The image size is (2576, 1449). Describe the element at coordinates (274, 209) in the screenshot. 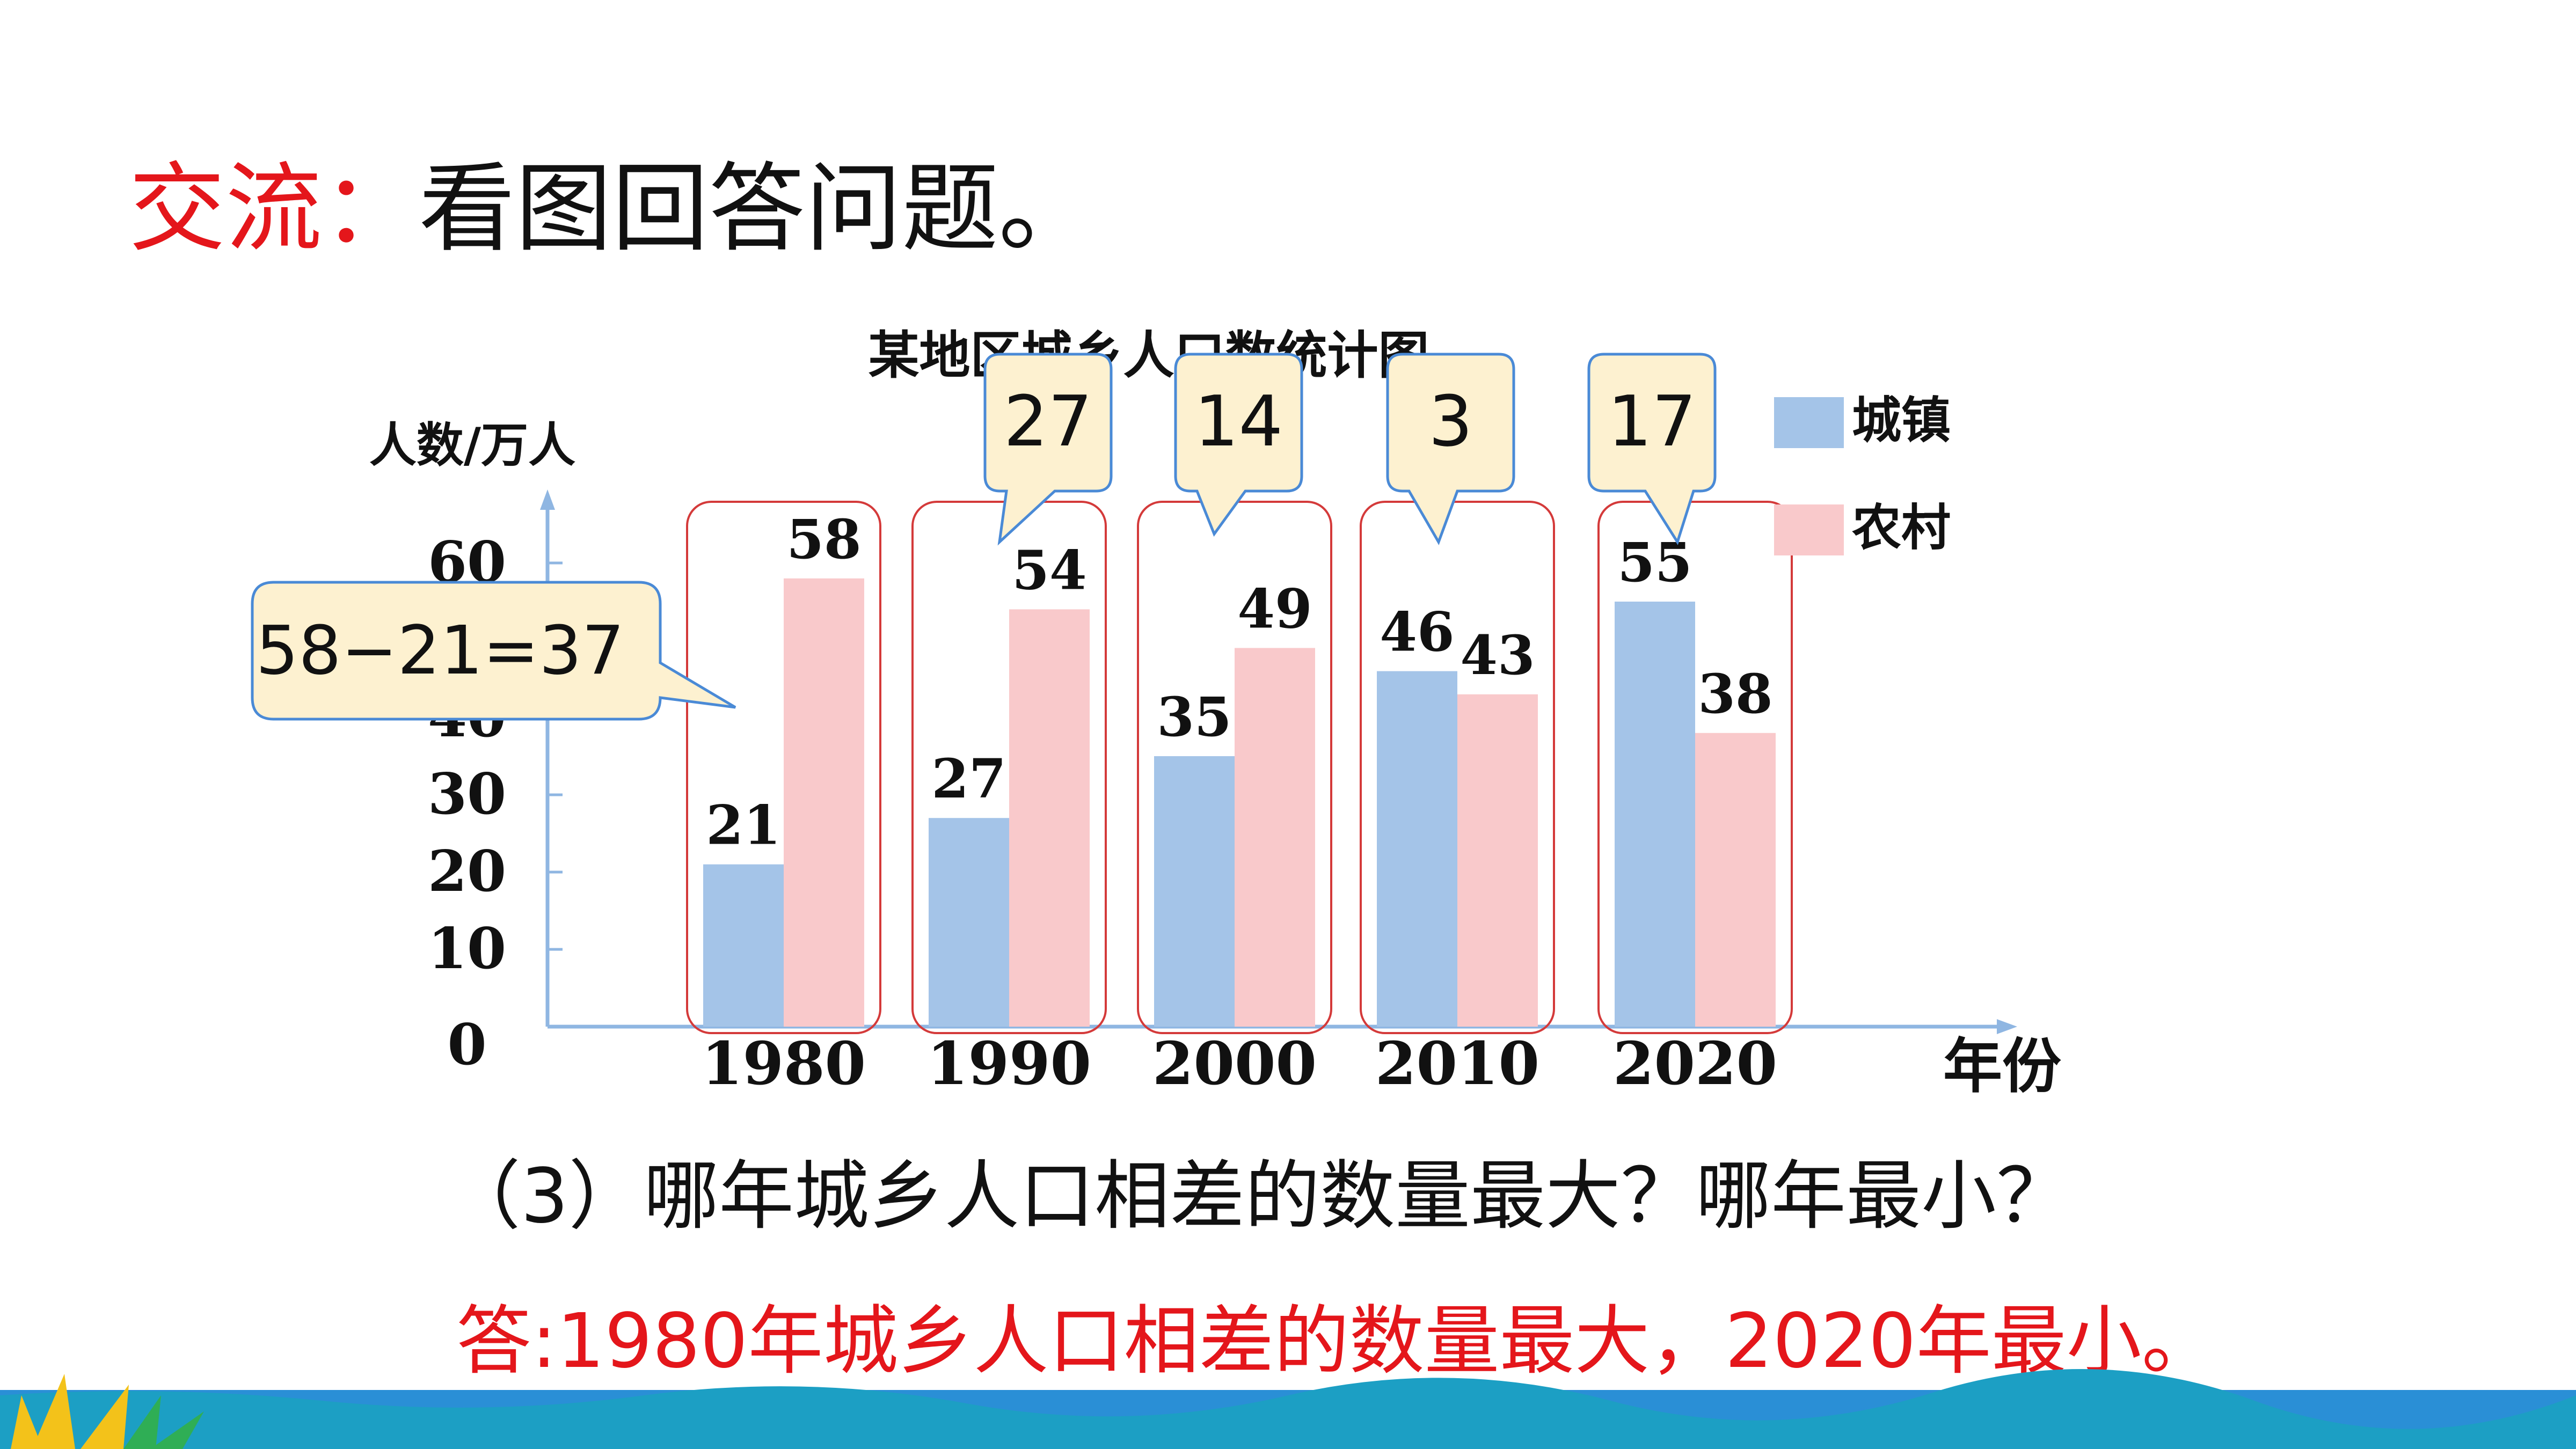

I see `heading-highlight: 交流：` at that location.